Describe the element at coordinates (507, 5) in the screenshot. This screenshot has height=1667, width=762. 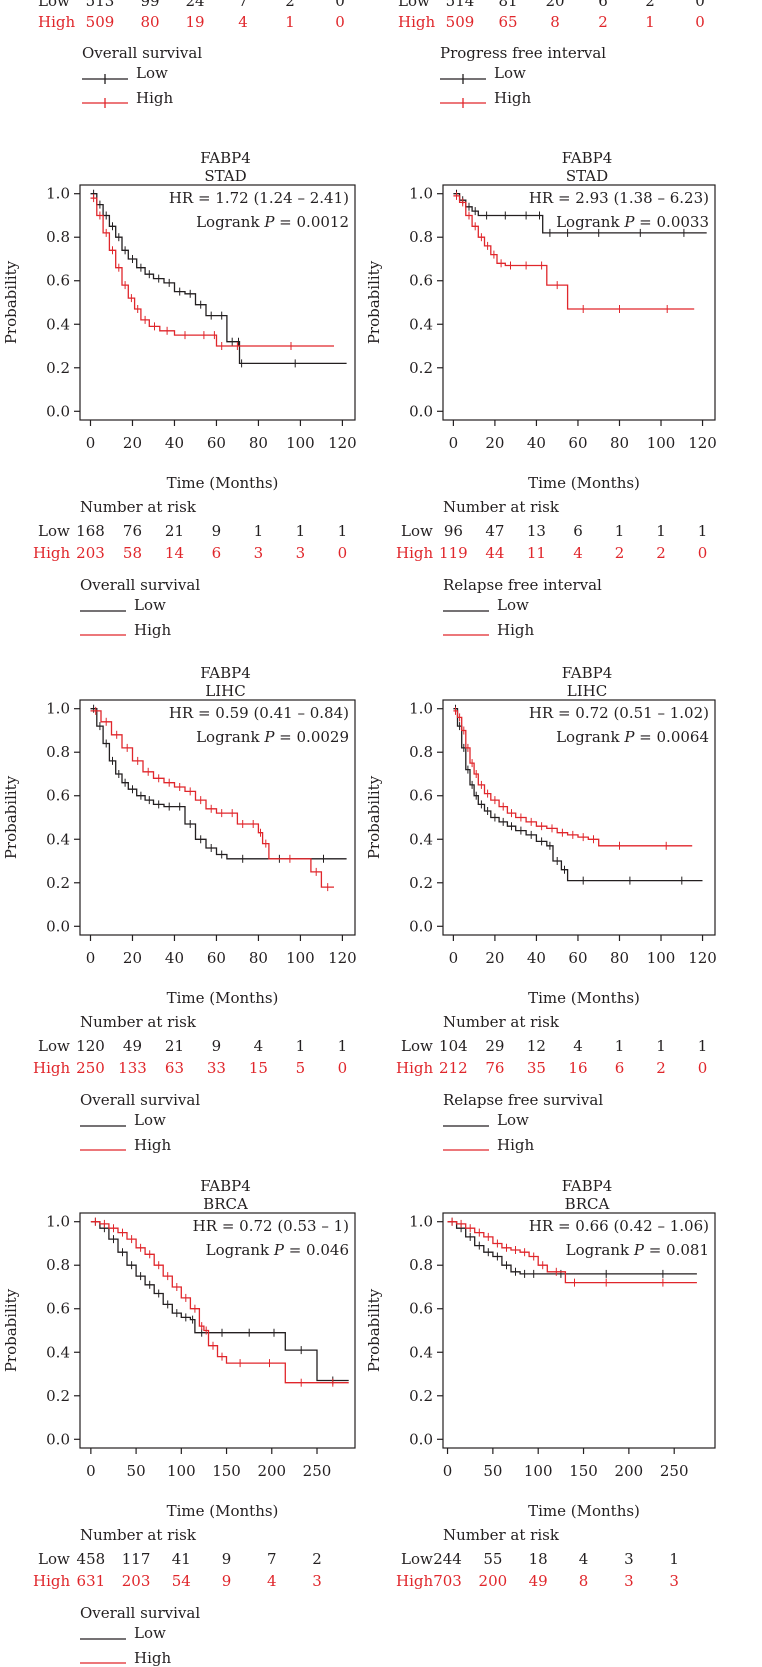
I see `risk-low-value: 81` at that location.